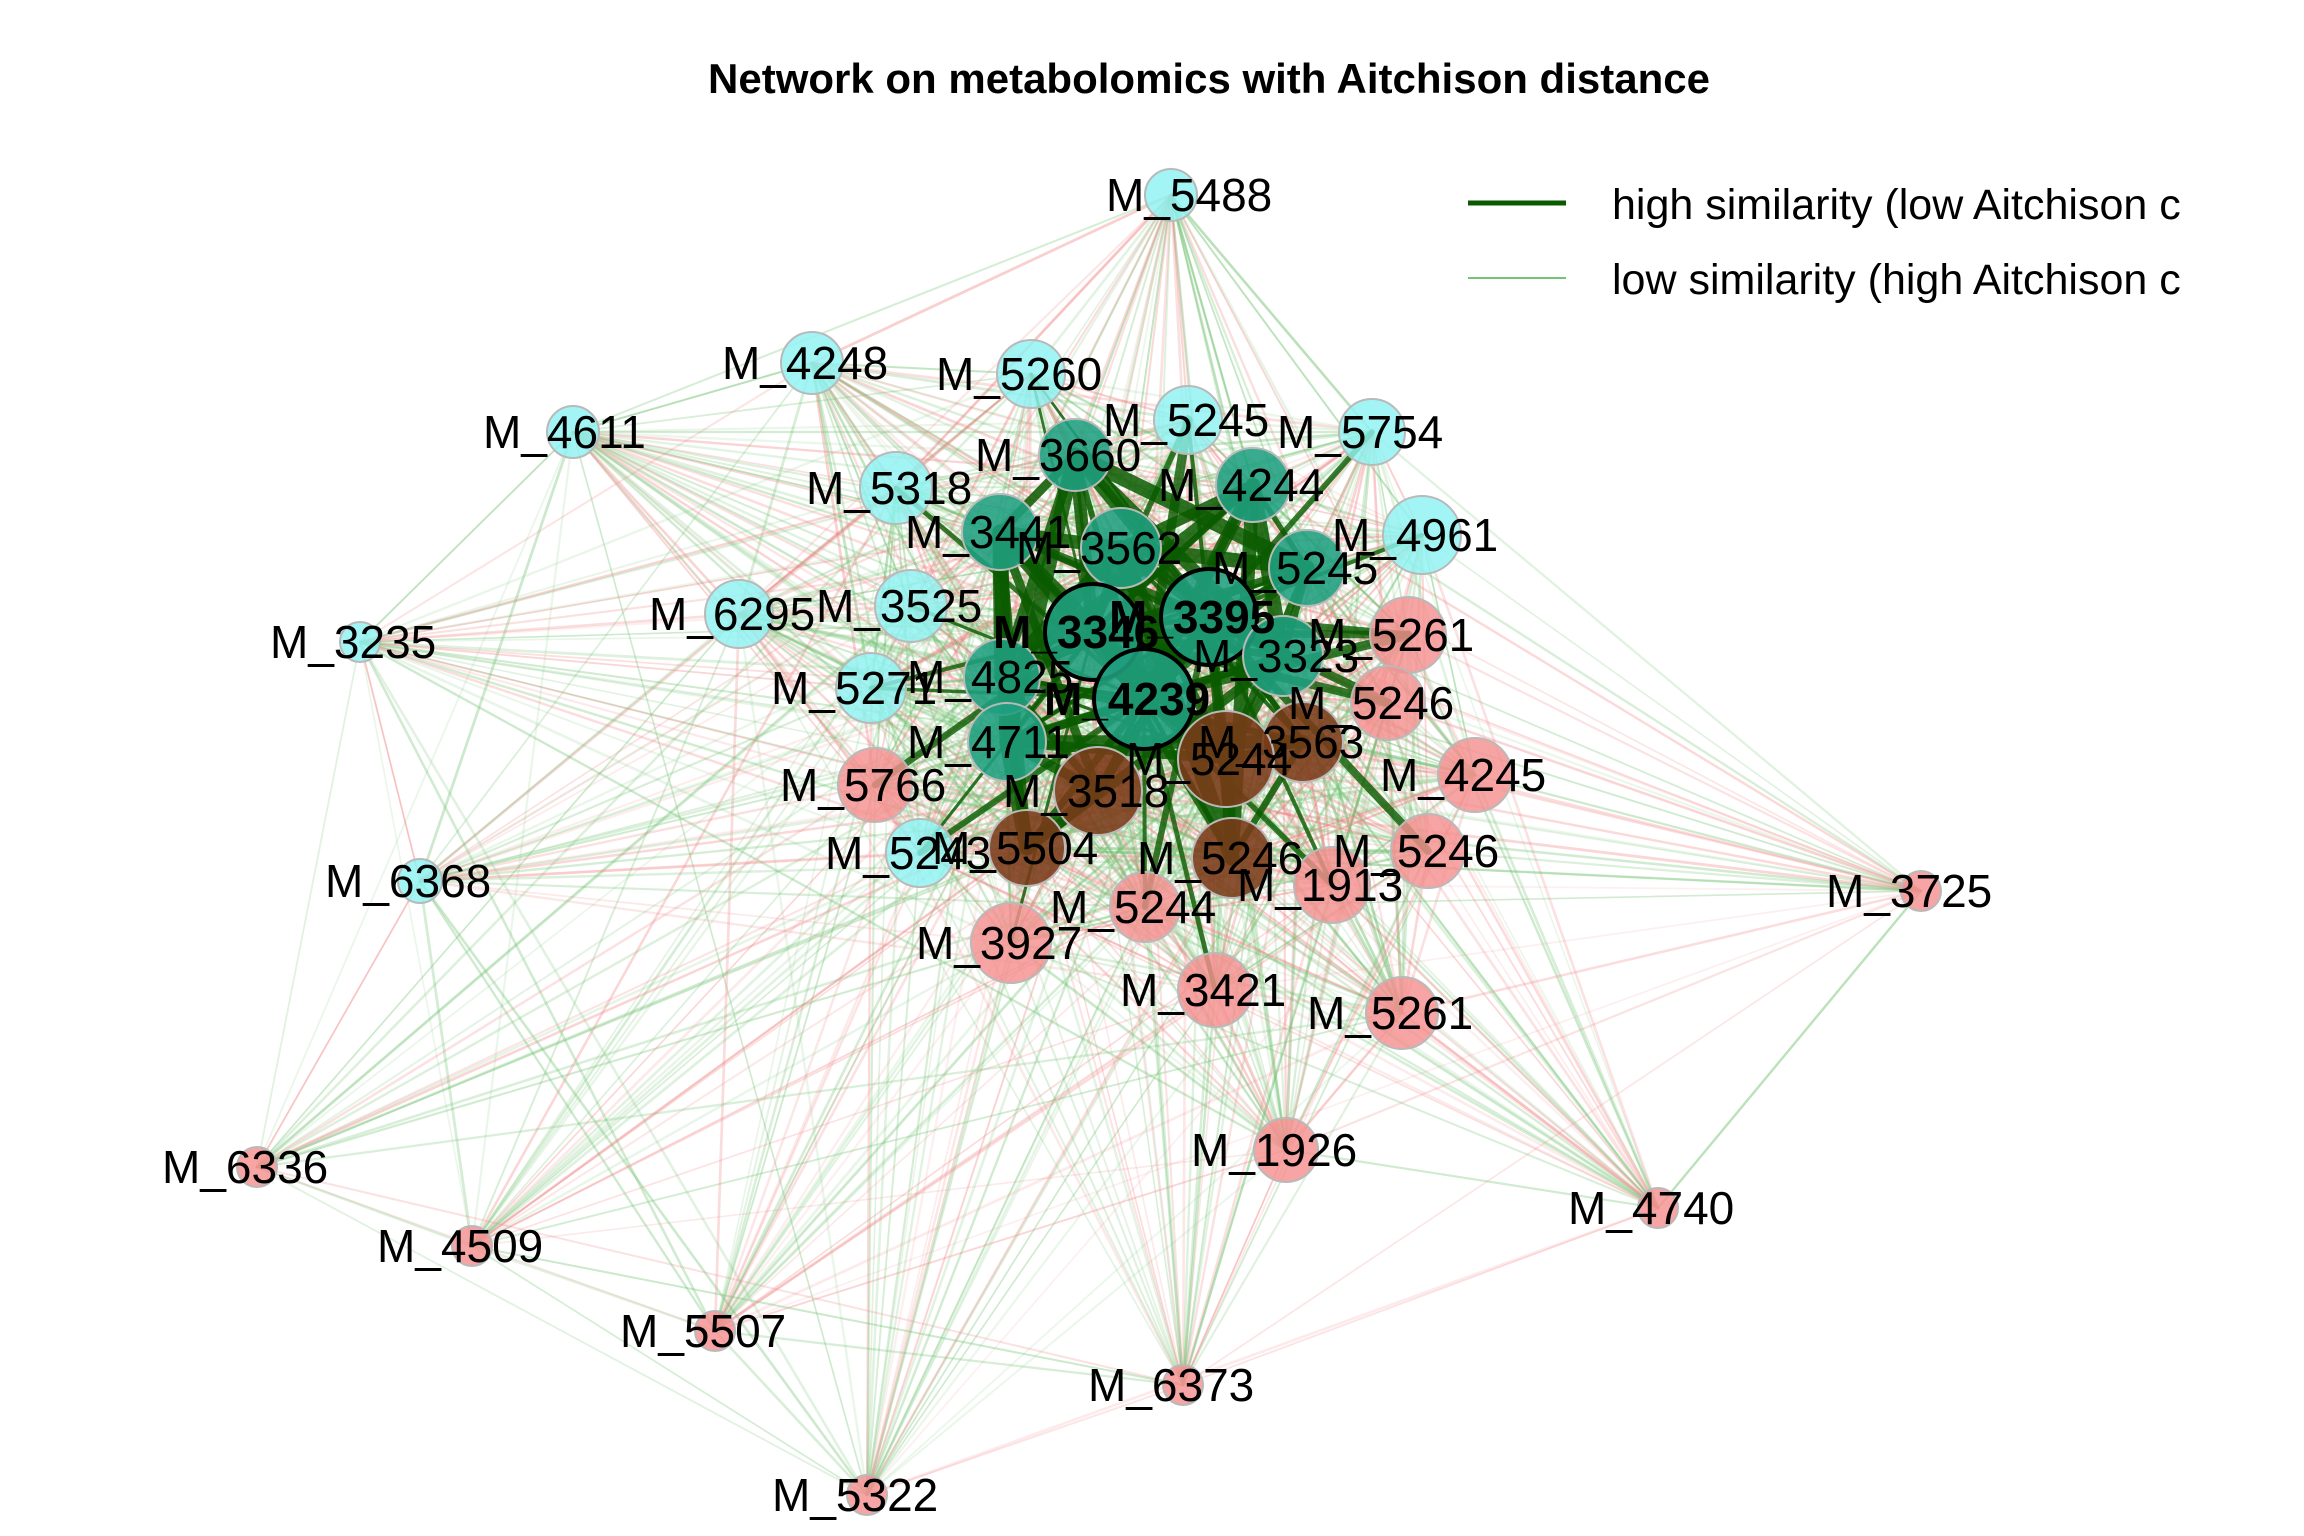 The height and width of the screenshot is (1536, 2304). I want to click on node-label: M_3525, so click(899, 606).